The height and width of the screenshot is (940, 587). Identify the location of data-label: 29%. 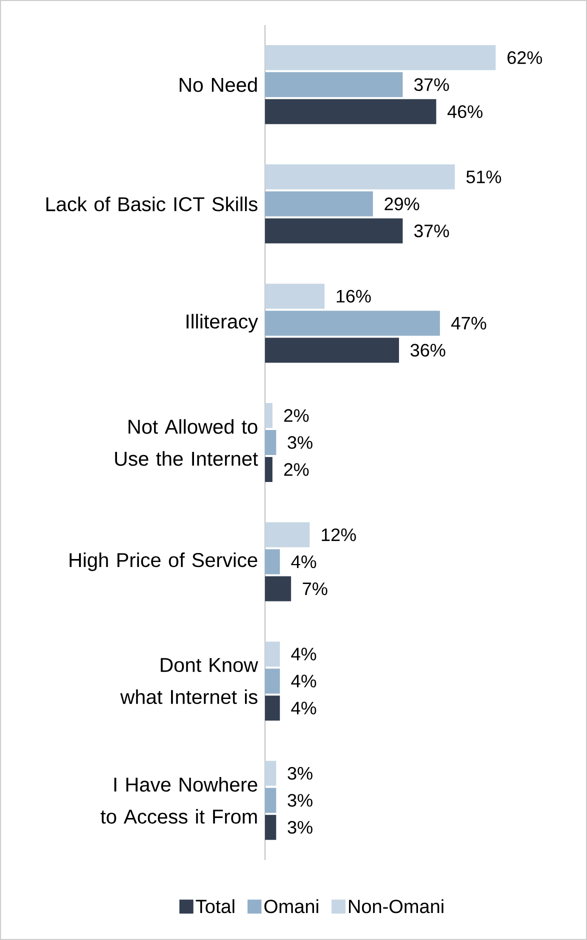
(402, 204).